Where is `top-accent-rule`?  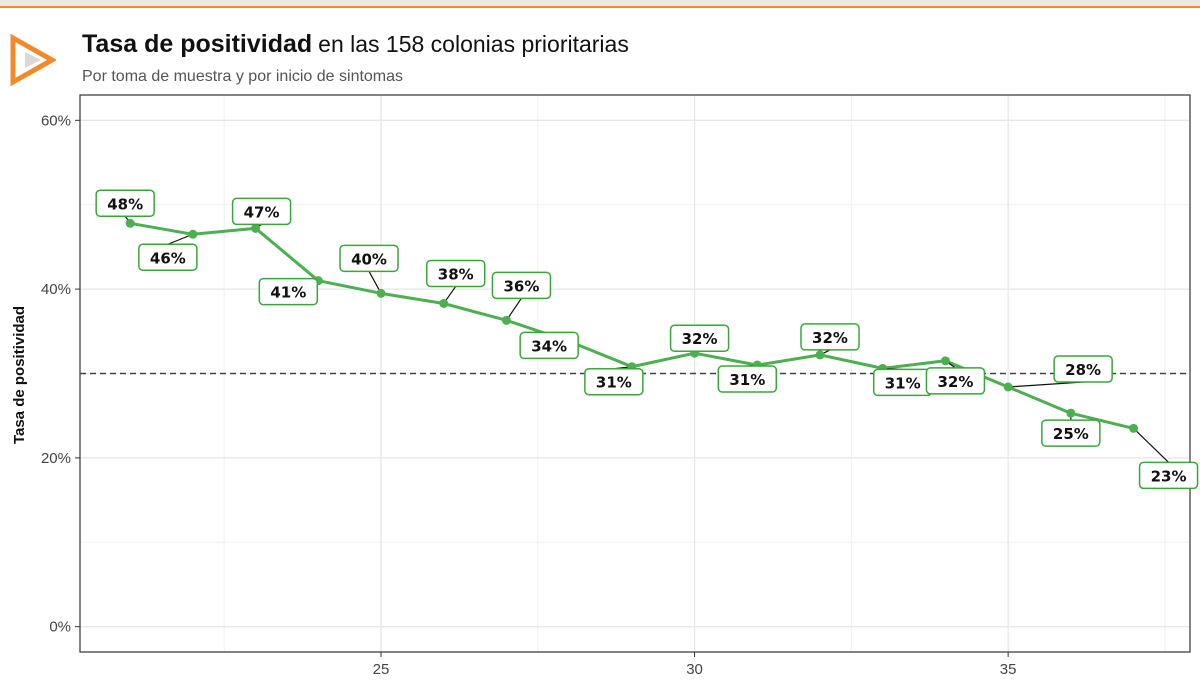
top-accent-rule is located at coordinates (600, 7).